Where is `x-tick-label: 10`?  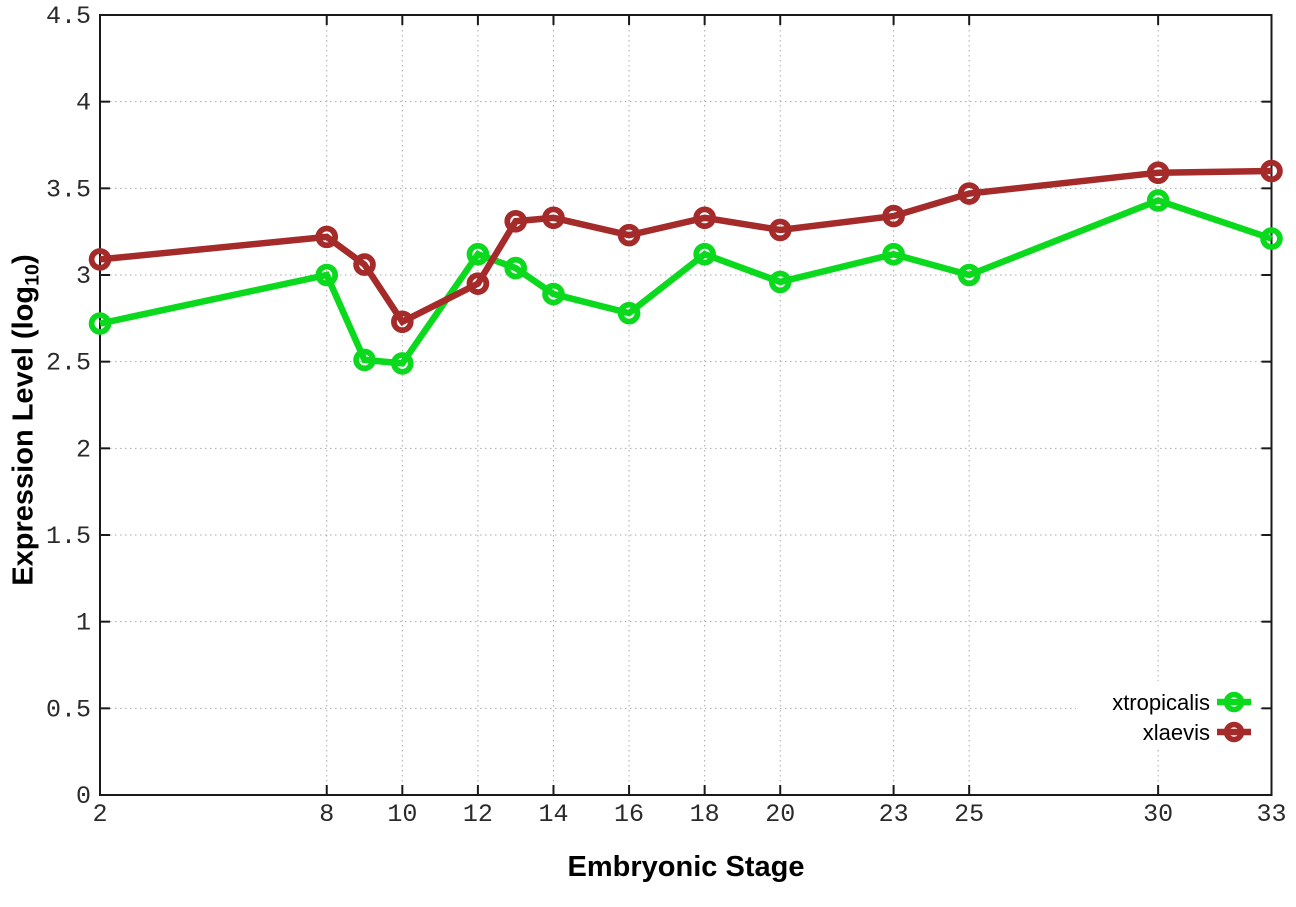 x-tick-label: 10 is located at coordinates (402, 814).